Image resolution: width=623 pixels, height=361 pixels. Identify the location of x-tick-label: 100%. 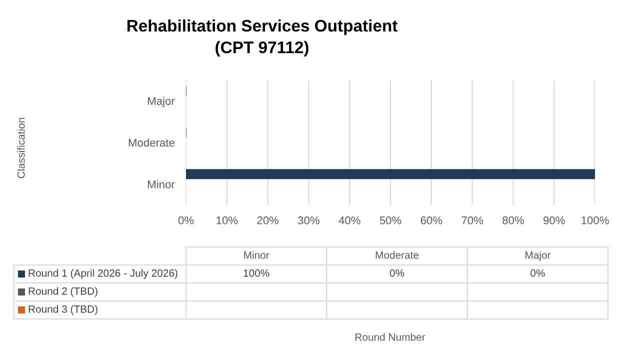
(595, 220).